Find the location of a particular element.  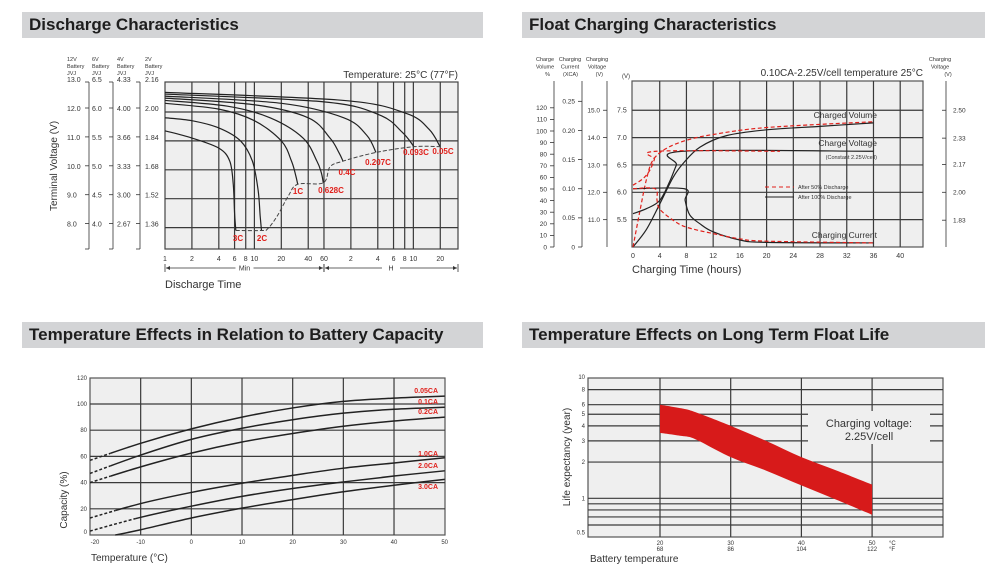

x-tick-label: 0 is located at coordinates (192, 543).